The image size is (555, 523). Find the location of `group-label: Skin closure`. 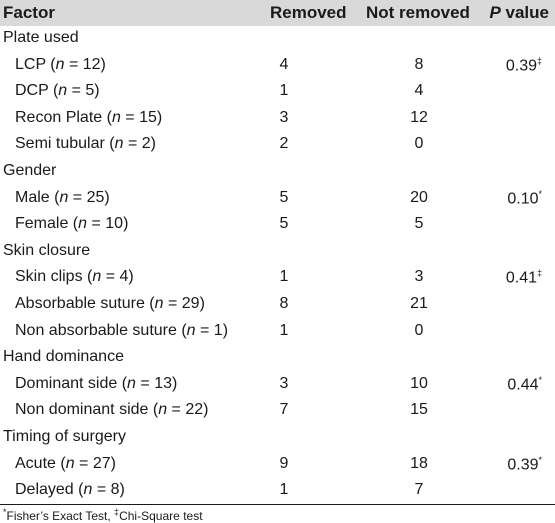

group-label: Skin closure is located at coordinates (47, 250).